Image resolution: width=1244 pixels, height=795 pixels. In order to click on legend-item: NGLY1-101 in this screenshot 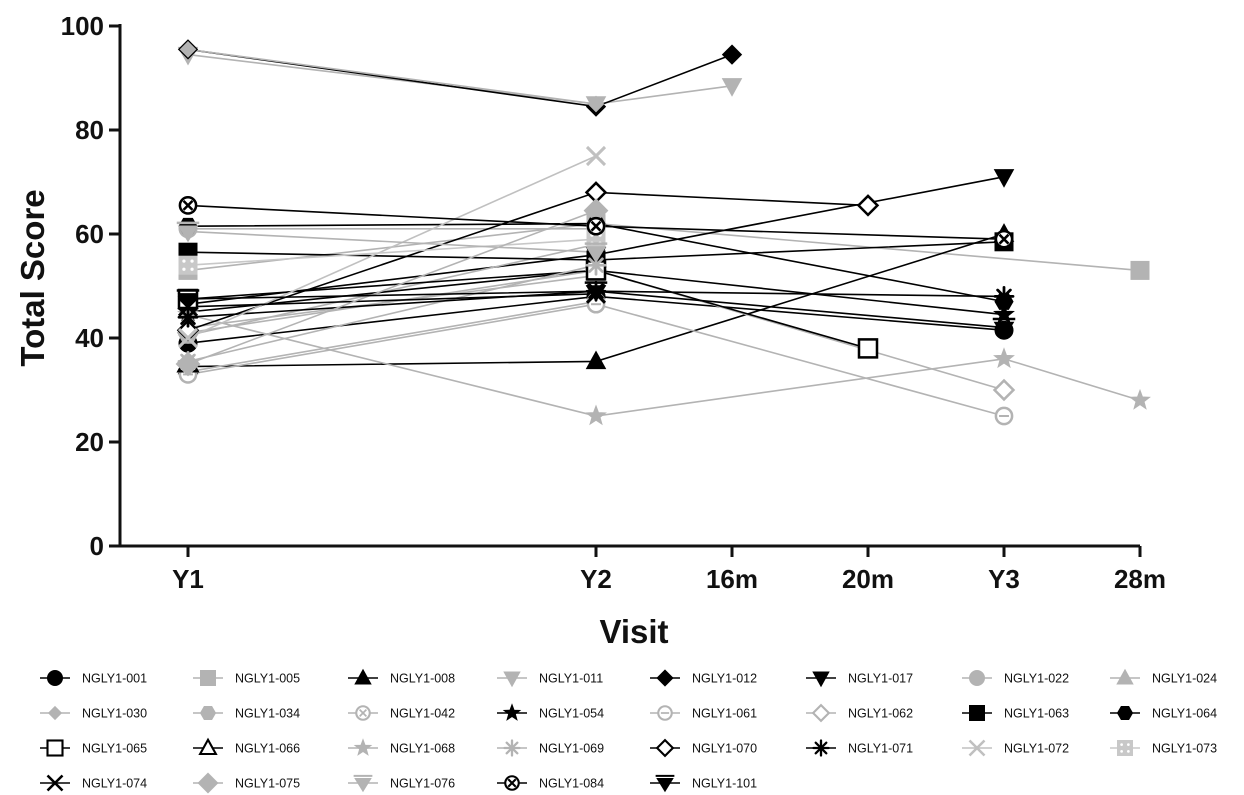, I will do `click(703, 783)`.